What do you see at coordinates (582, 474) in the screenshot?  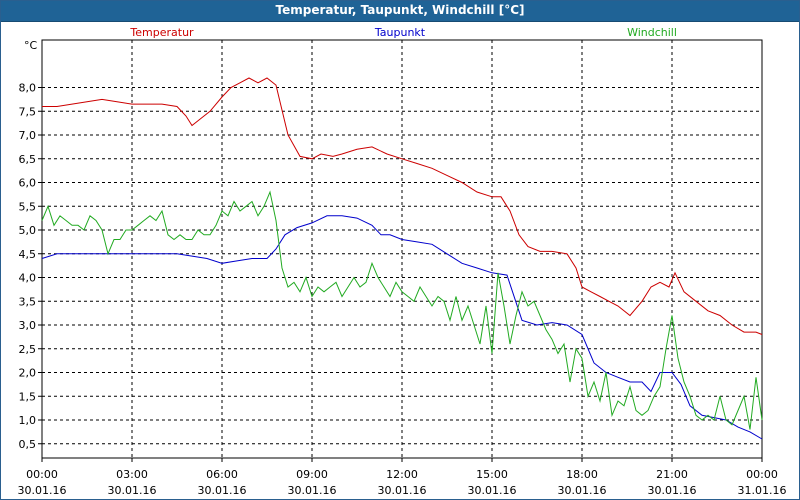 I see `x-tick-time: 18:00` at bounding box center [582, 474].